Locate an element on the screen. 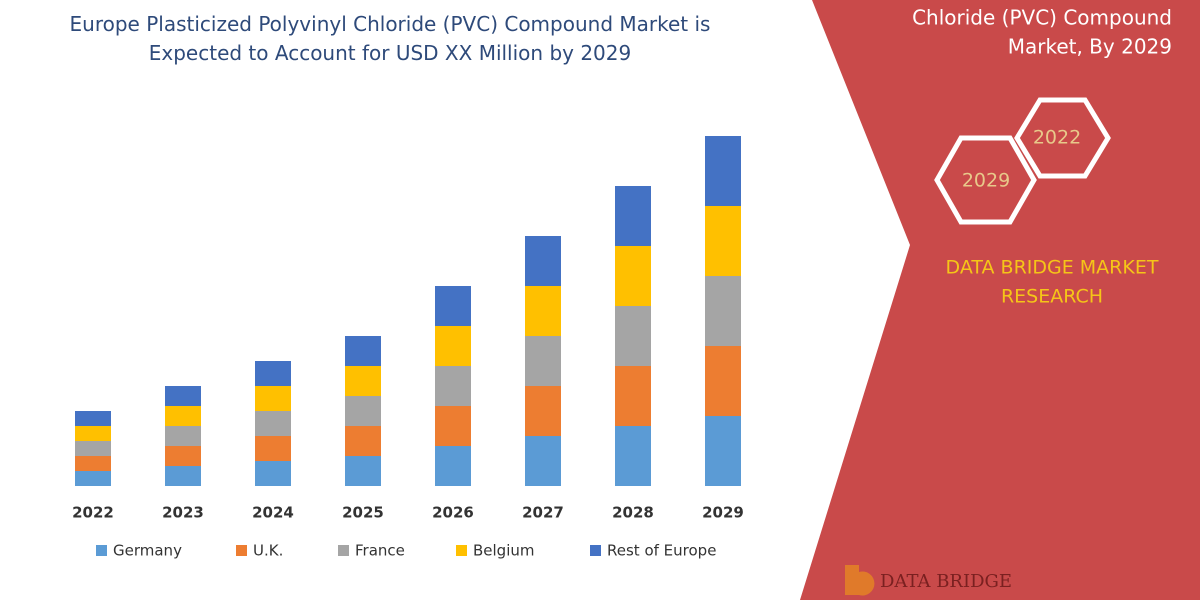 The image size is (1200, 600). hexagons is located at coordinates (1022, 161).